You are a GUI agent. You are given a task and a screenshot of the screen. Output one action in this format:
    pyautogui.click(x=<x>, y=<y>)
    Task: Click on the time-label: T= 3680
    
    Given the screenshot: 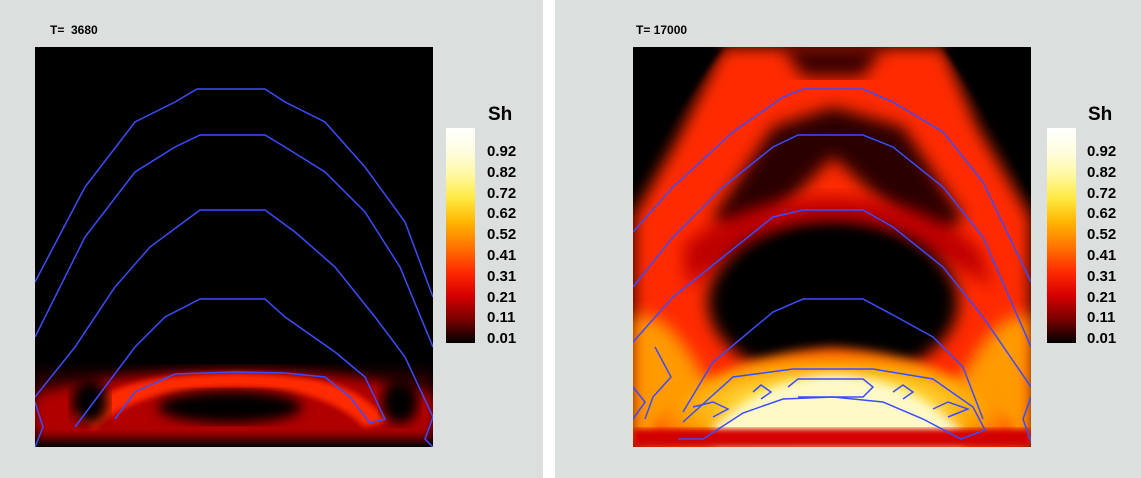 What is the action you would take?
    pyautogui.click(x=74, y=30)
    